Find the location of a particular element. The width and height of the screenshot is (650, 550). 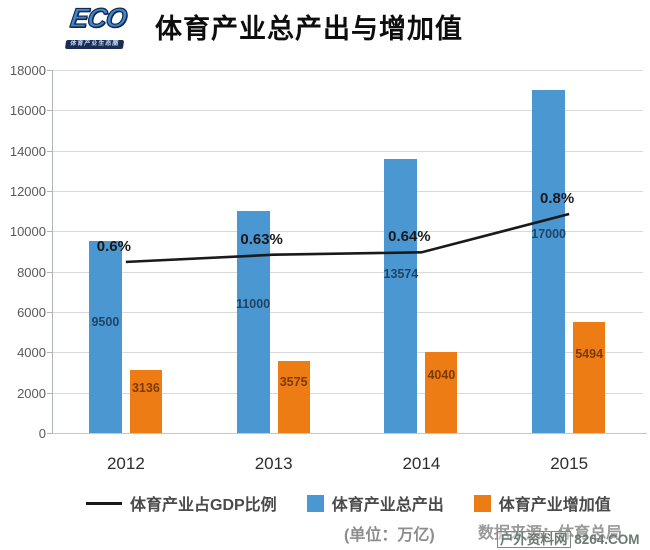

bar-total-output-2015 is located at coordinates (549, 261).